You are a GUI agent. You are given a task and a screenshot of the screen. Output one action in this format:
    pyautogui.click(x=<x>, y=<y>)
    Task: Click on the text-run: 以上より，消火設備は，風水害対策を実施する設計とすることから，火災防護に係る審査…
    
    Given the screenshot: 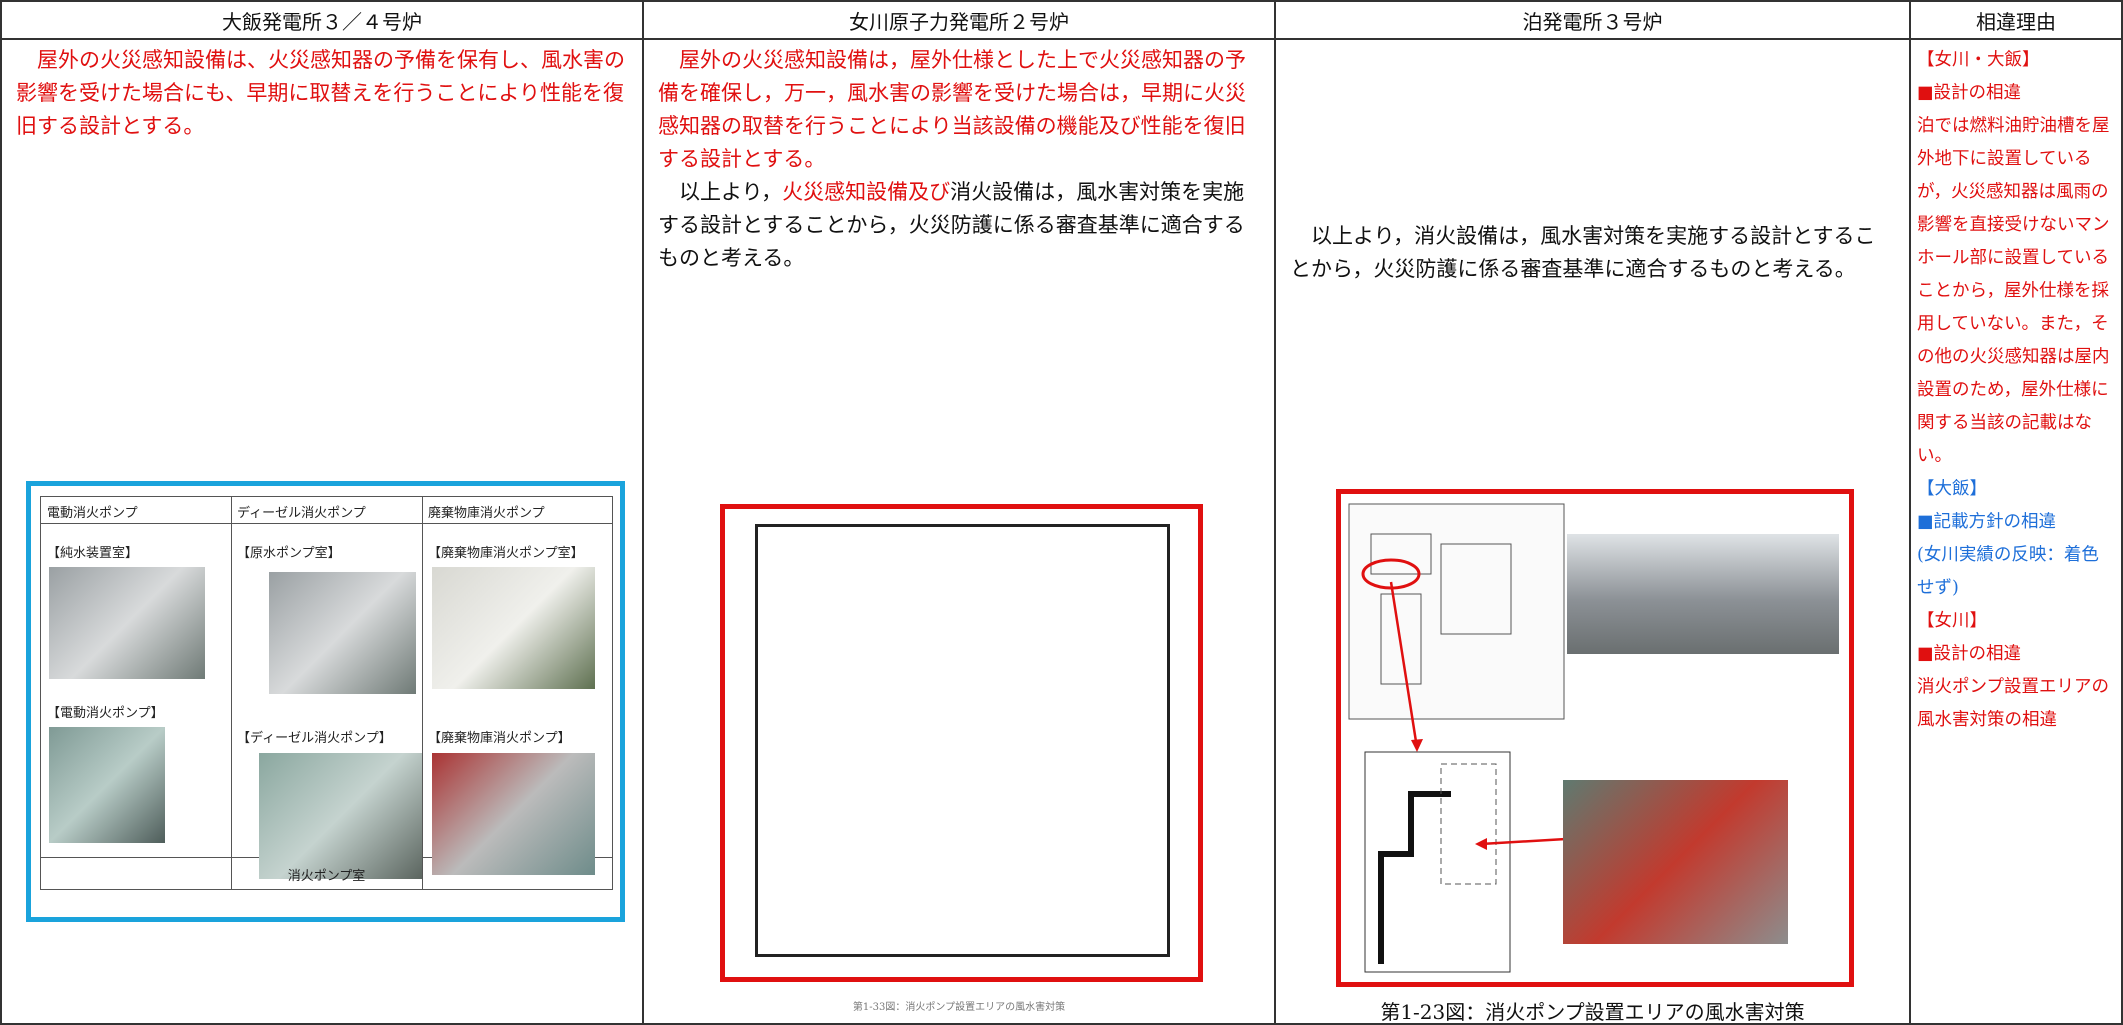 What is the action you would take?
    pyautogui.click(x=1583, y=252)
    